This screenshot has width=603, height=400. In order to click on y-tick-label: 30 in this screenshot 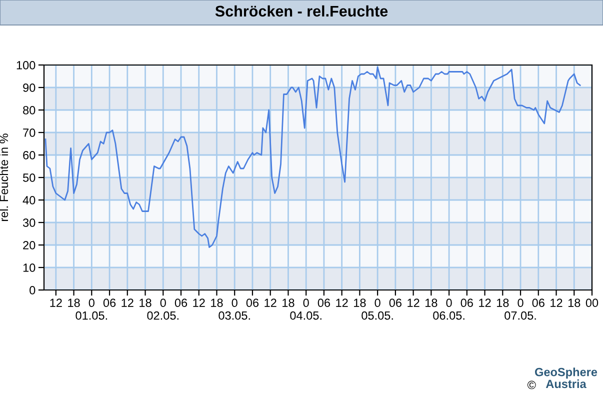, I will do `click(29, 222)`.